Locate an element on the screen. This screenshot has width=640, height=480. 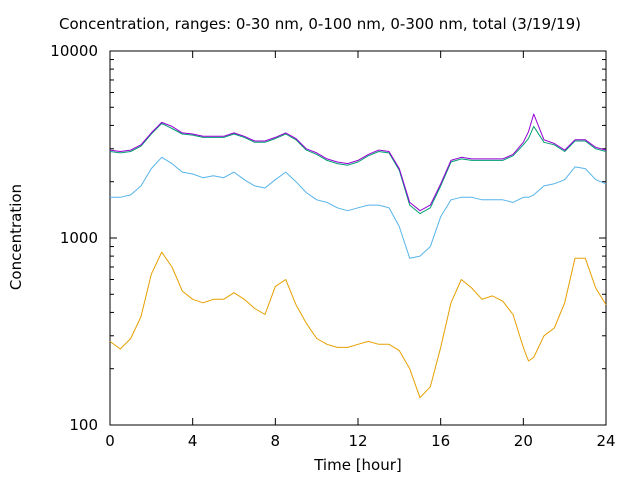
x-axis-label: Time [hour] is located at coordinates (358, 465).